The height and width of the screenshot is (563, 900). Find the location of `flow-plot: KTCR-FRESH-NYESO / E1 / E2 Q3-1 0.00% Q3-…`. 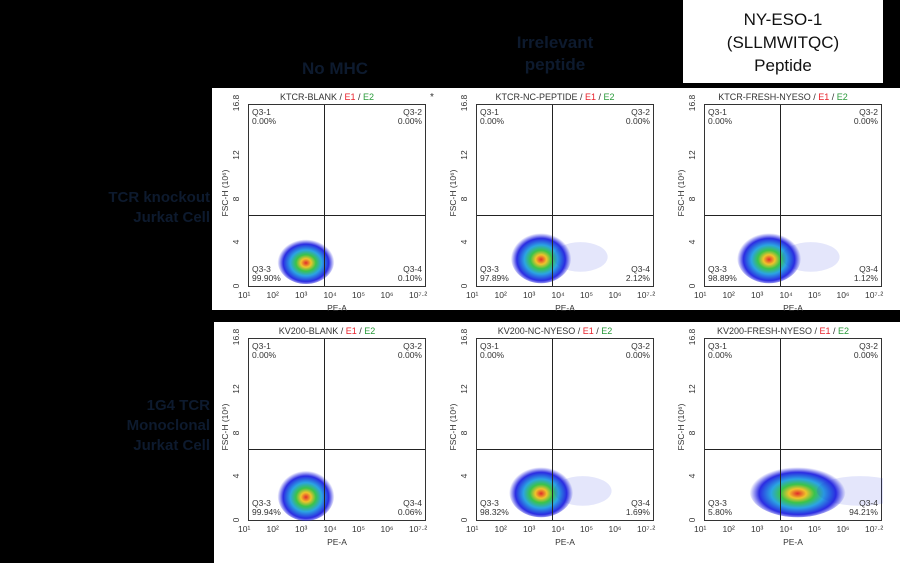

flow-plot: KTCR-FRESH-NYESO / E1 / E2 Q3-1 0.00% Q3-… is located at coordinates (783, 204).